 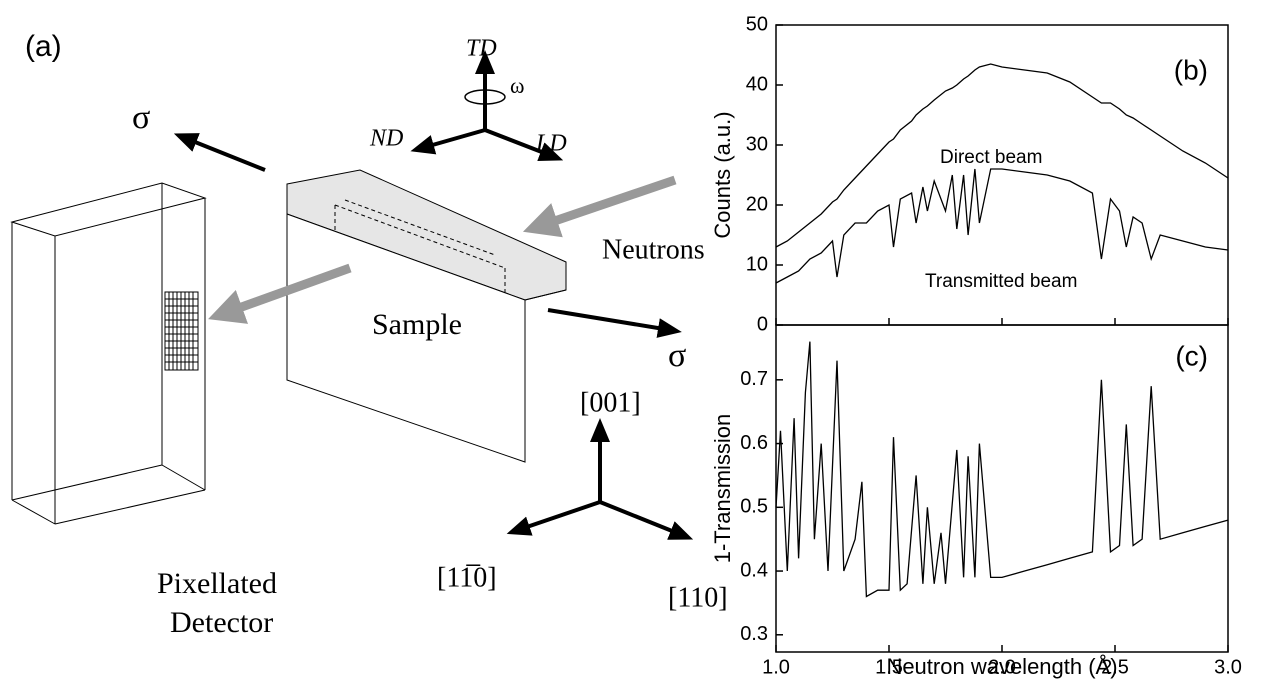 What do you see at coordinates (221, 622) in the screenshot?
I see `detector-label: Detector` at bounding box center [221, 622].